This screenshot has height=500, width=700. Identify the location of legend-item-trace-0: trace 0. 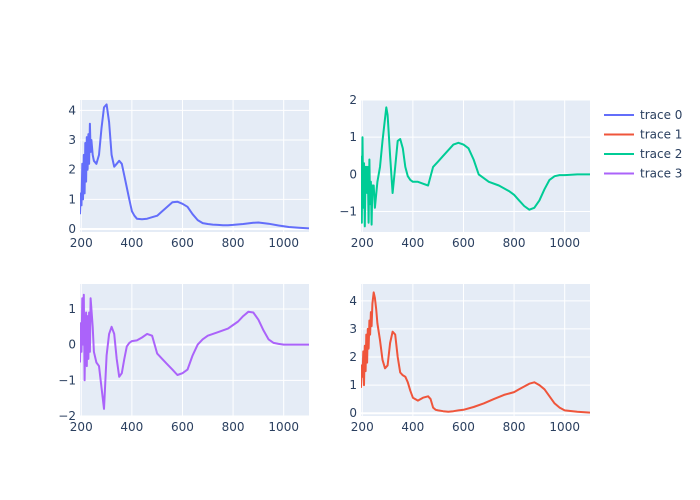
(643, 115).